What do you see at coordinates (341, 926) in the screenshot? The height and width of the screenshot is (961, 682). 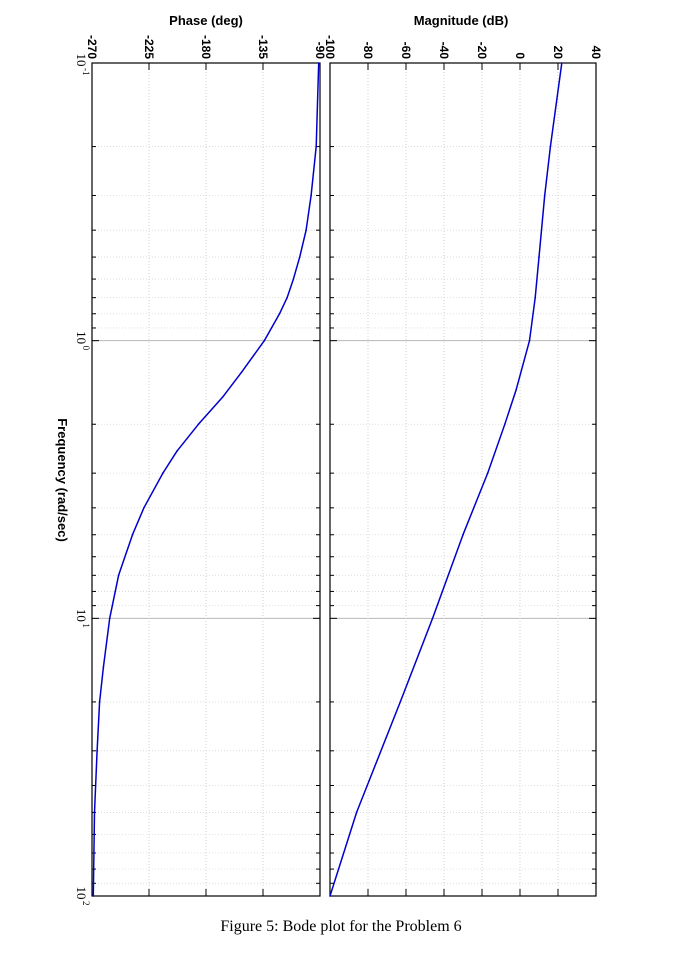 I see `figure-caption: Figure 5: Bode plot for the Problem 6` at bounding box center [341, 926].